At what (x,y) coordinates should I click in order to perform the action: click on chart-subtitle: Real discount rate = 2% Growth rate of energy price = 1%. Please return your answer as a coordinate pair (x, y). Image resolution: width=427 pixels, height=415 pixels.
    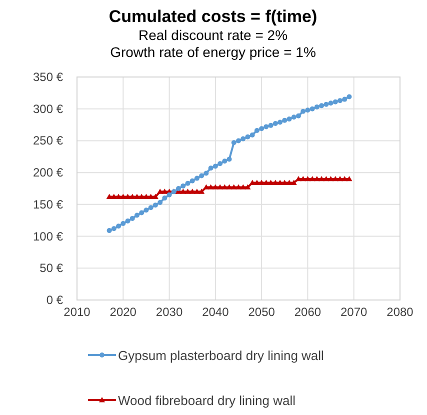
    Looking at the image, I should click on (213, 43).